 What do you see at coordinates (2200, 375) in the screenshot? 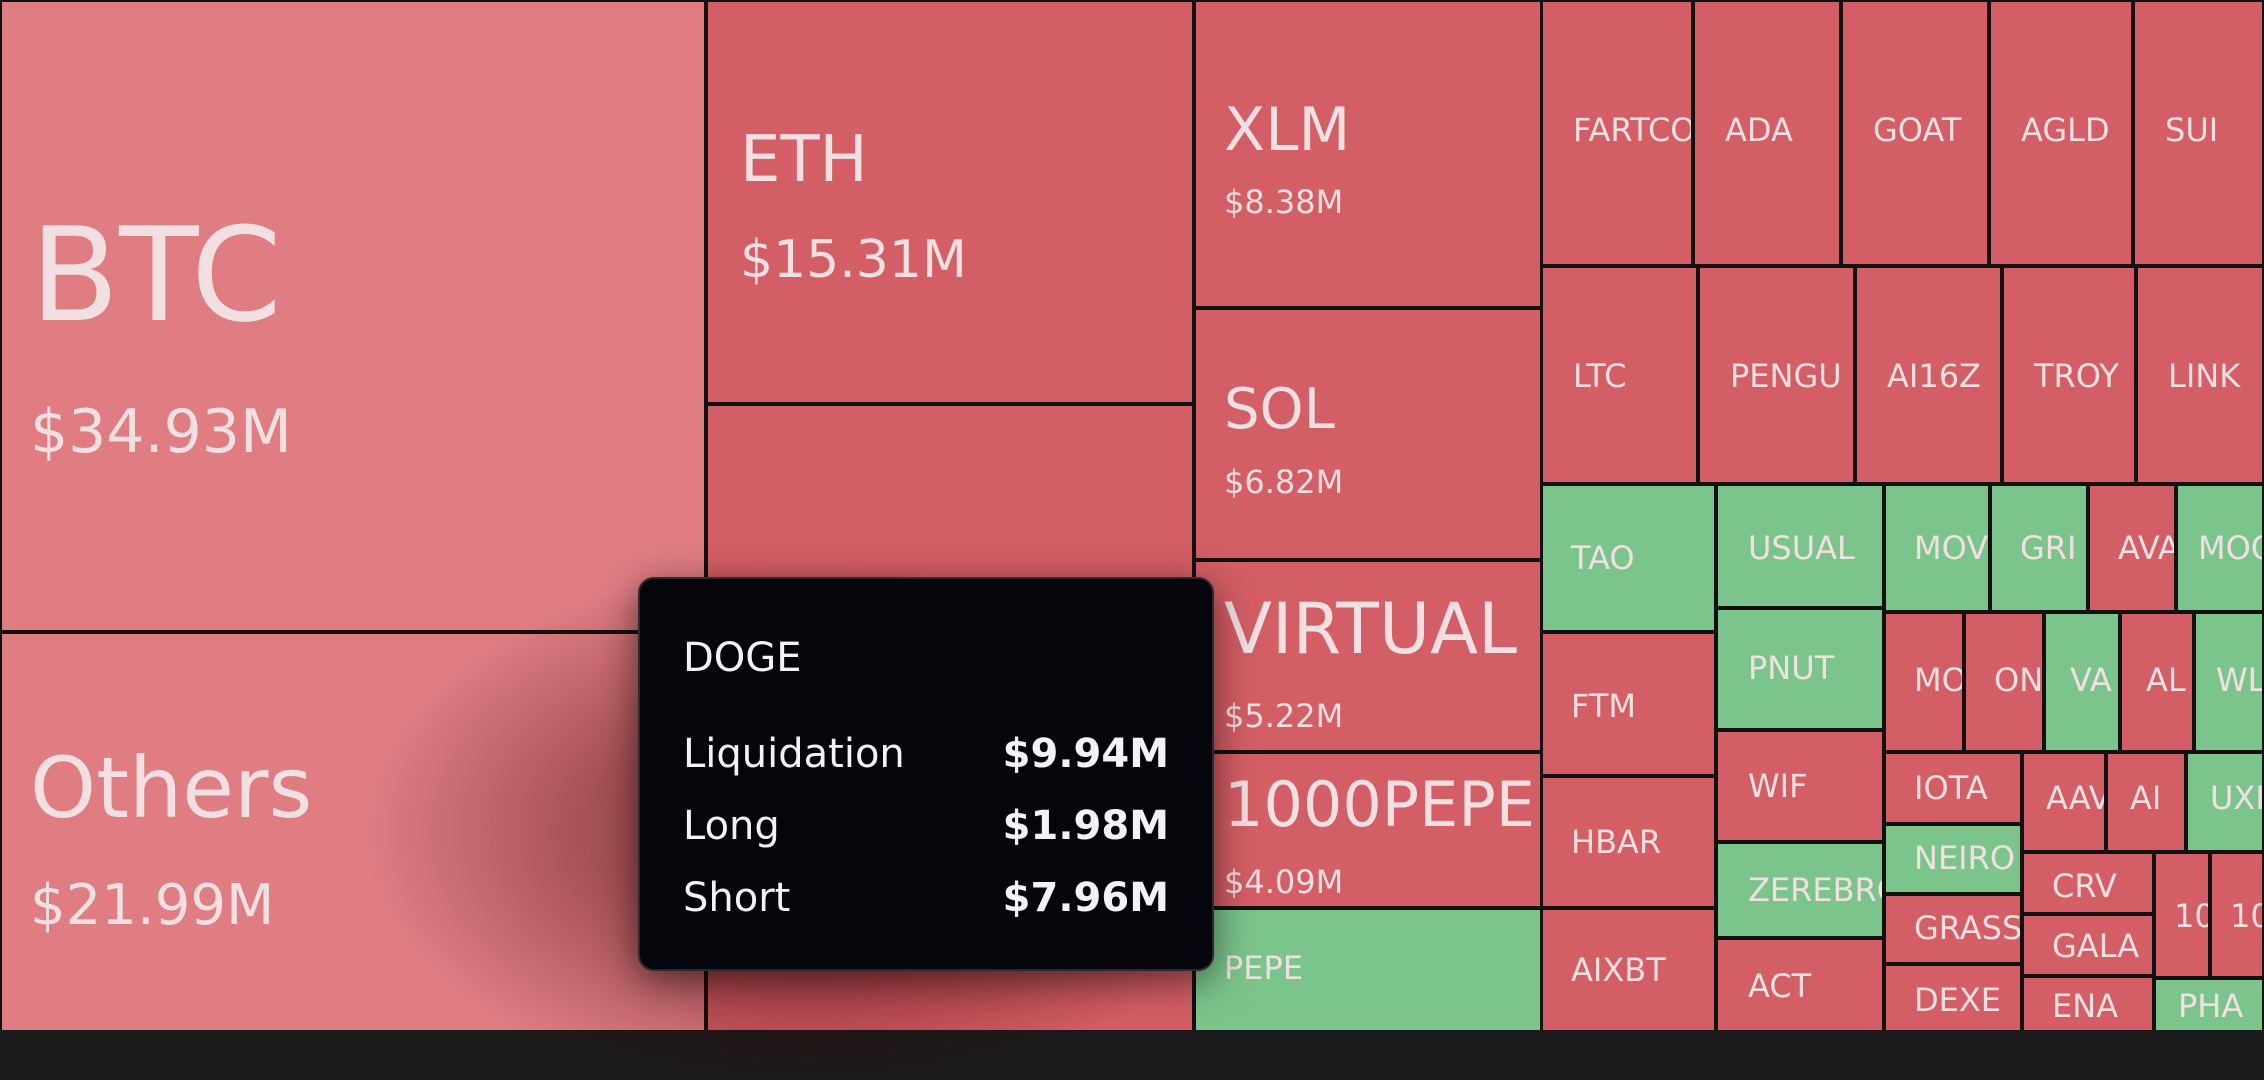
I see `tile-link: LINK` at bounding box center [2200, 375].